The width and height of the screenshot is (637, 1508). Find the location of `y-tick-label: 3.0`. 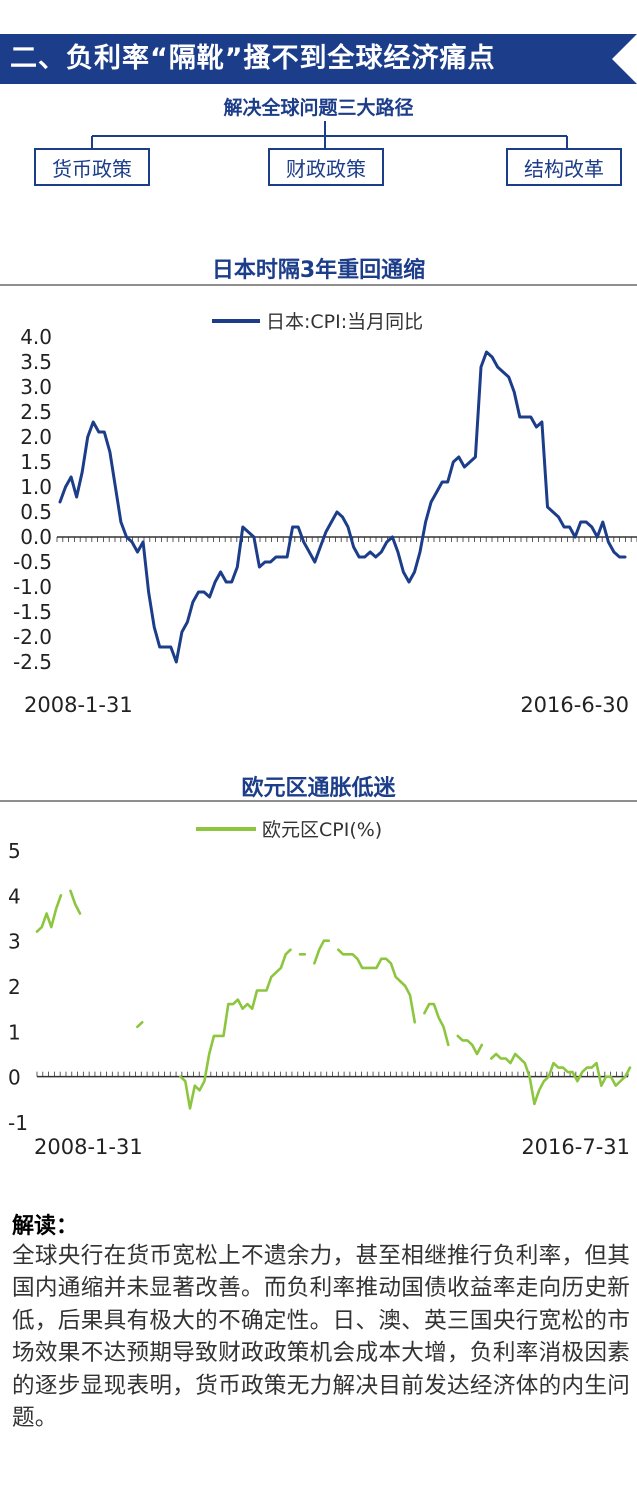

y-tick-label: 3.0 is located at coordinates (36, 387).